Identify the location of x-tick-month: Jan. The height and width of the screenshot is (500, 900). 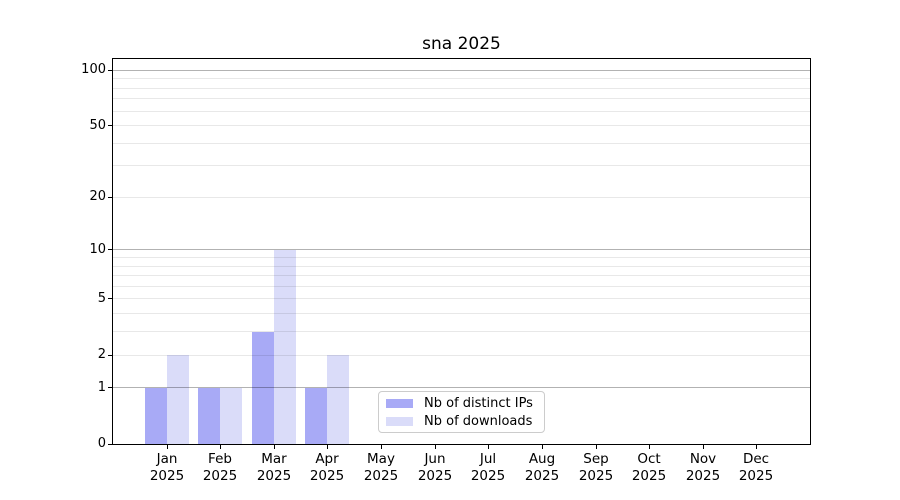
(167, 459).